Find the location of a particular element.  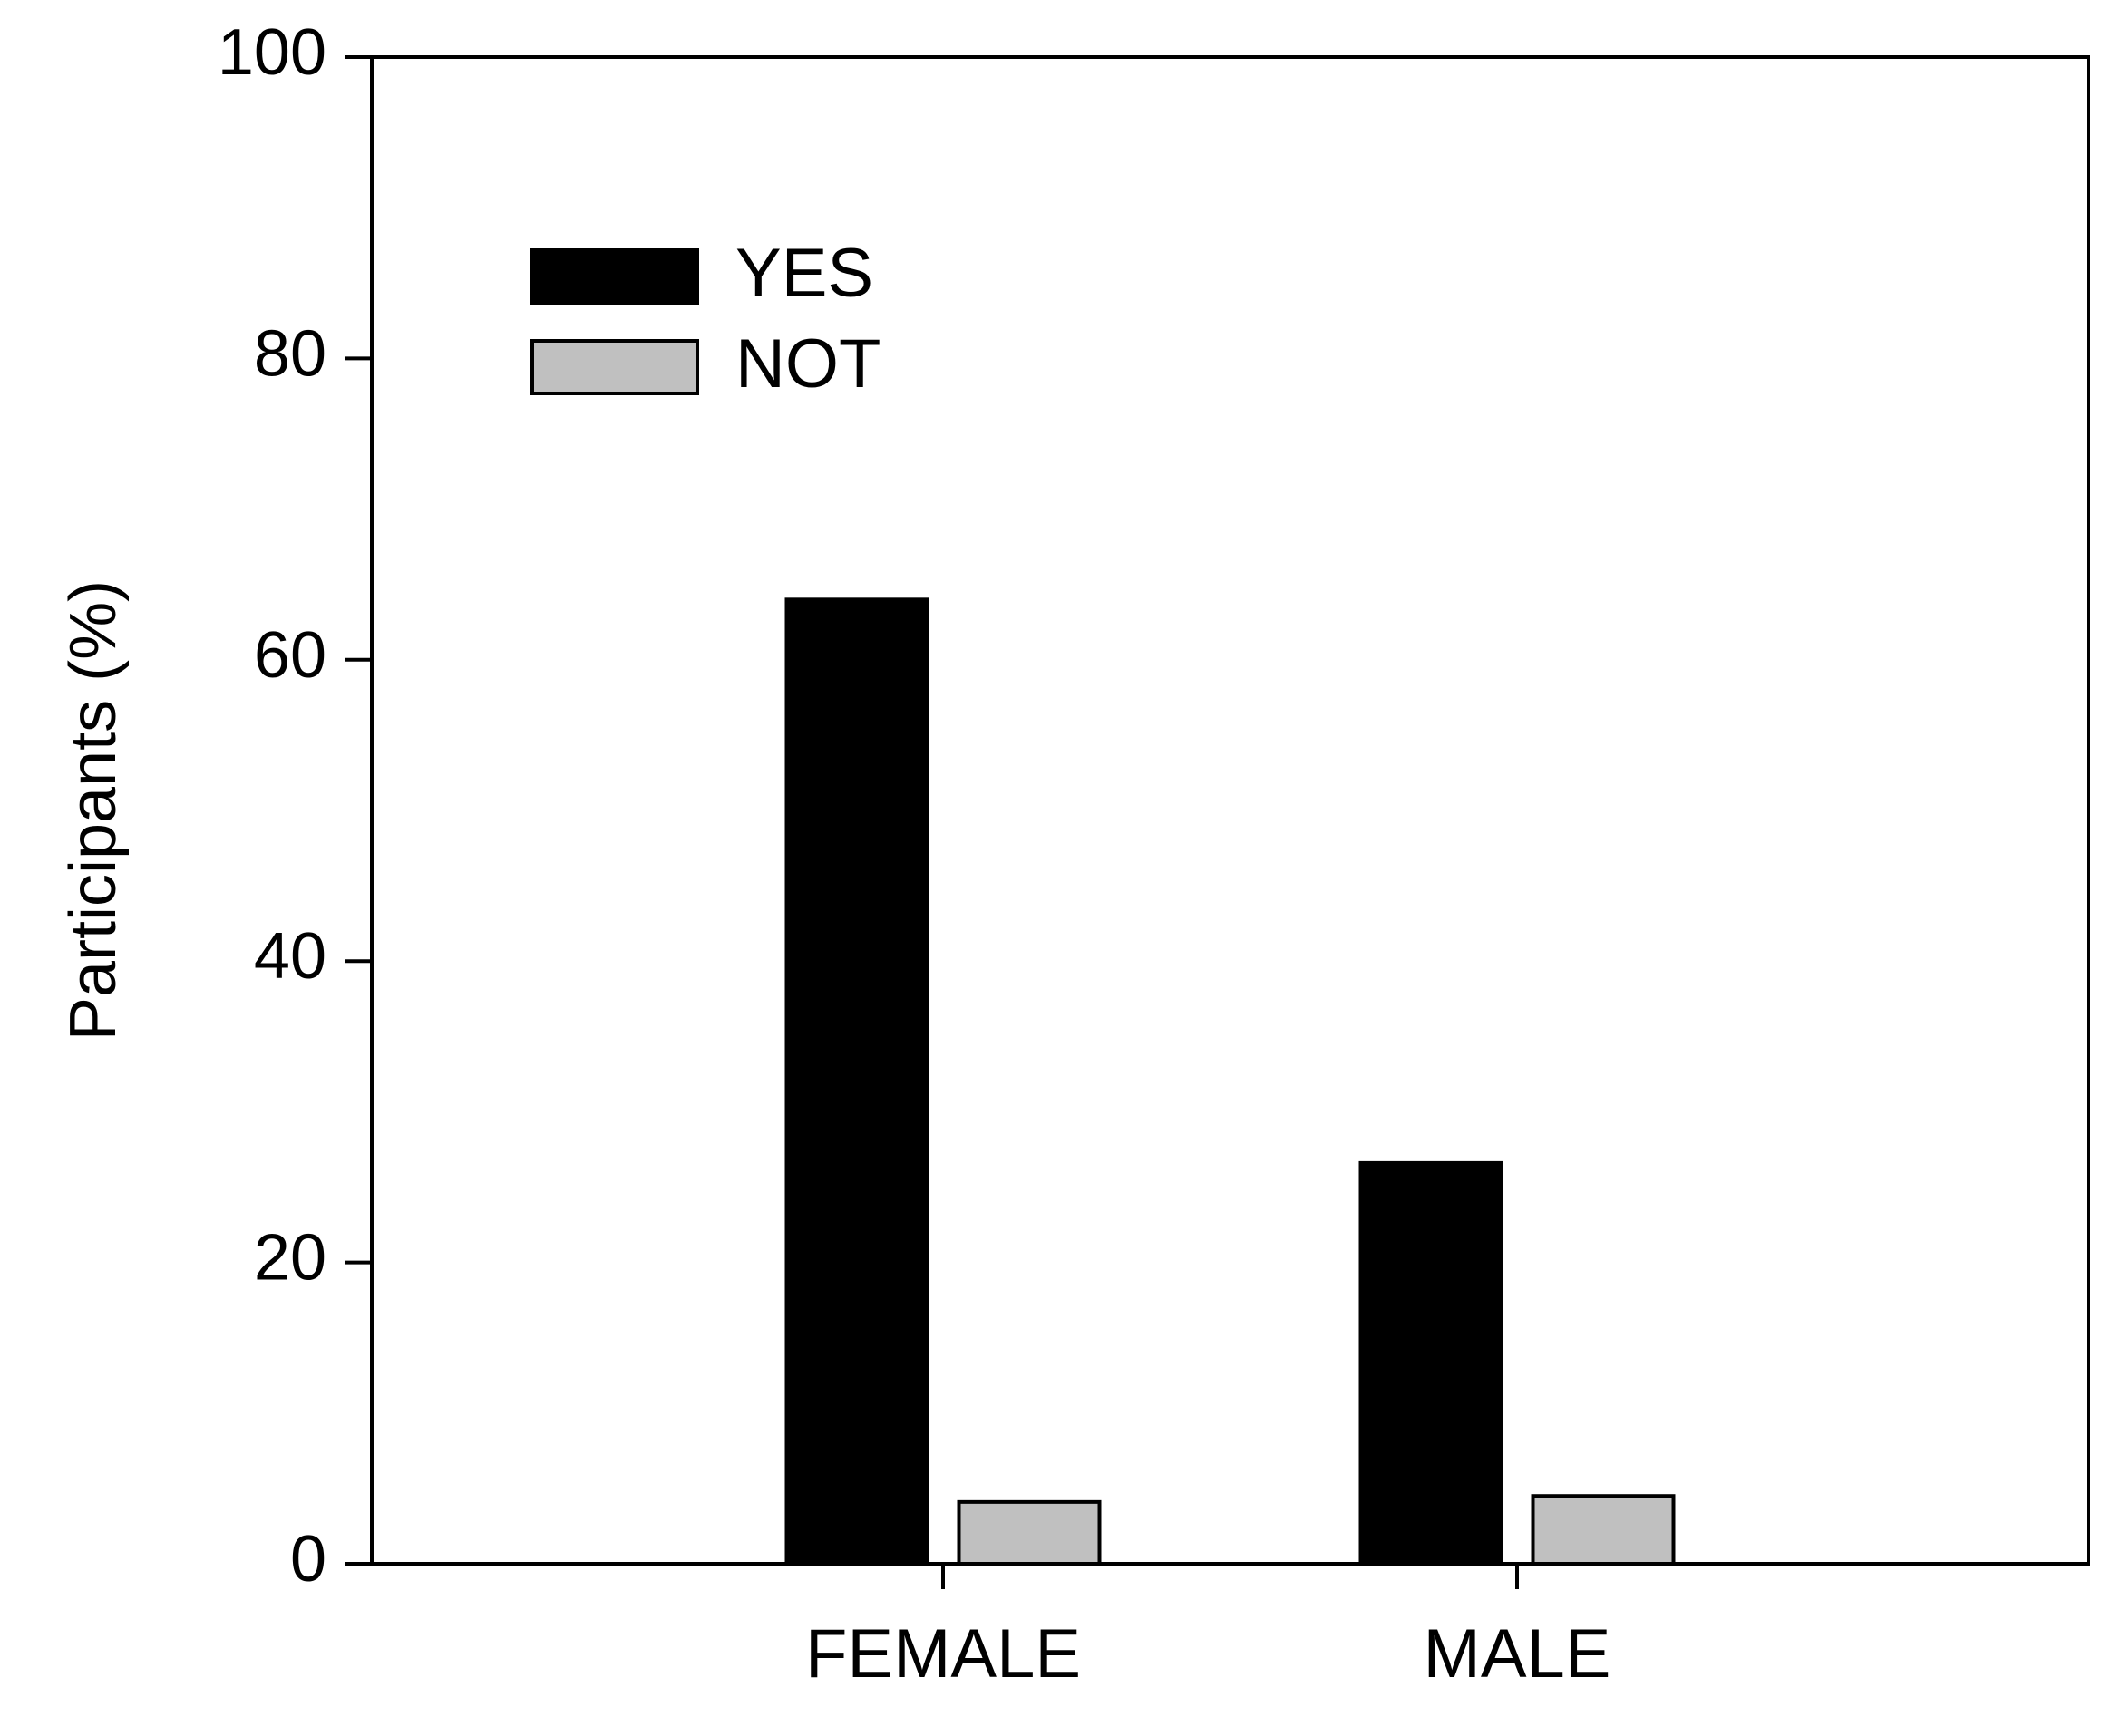

legend-swatch-not is located at coordinates (614, 367).